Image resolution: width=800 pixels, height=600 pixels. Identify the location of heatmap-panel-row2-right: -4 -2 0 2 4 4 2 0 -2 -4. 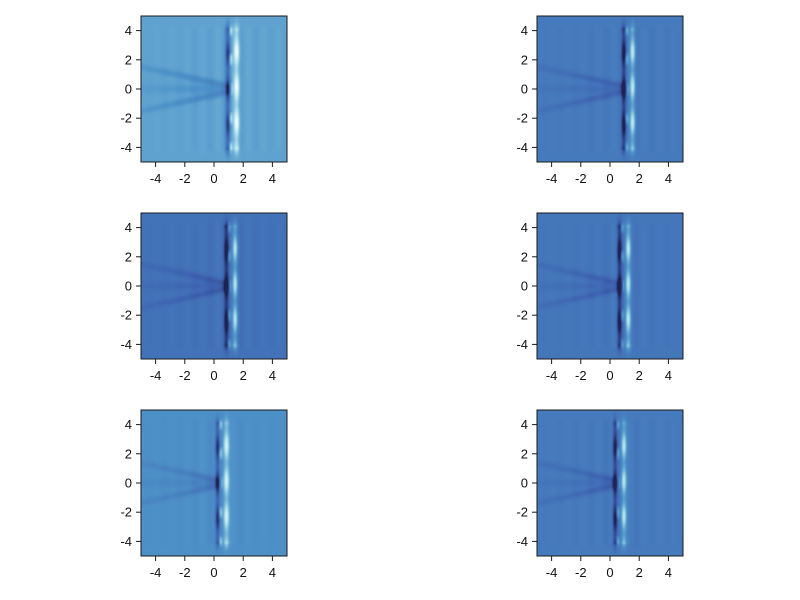
(600, 297).